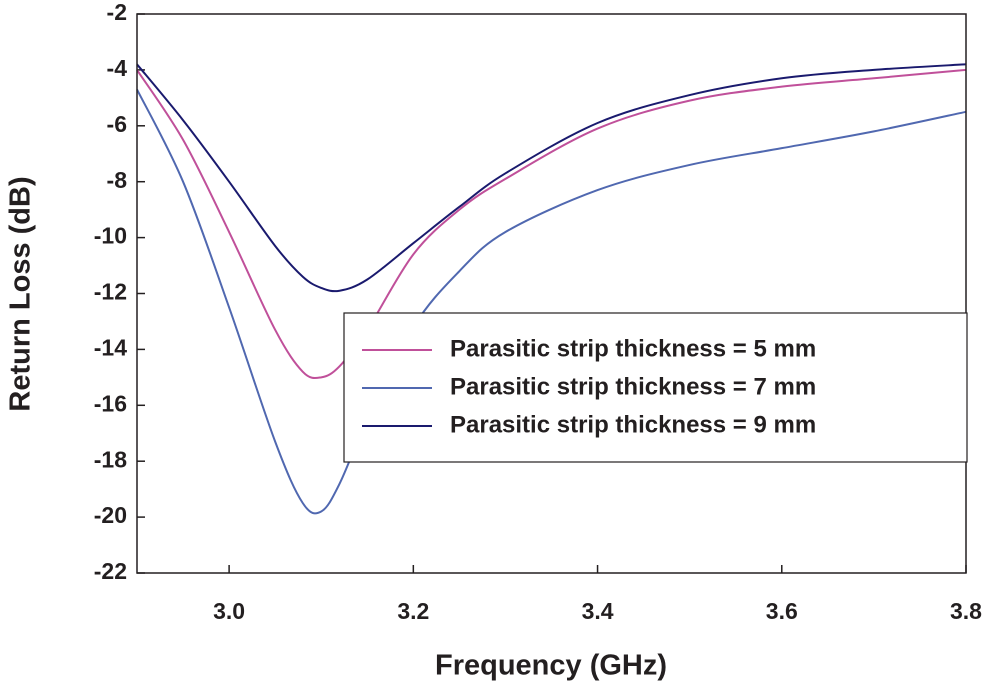 The width and height of the screenshot is (990, 693). I want to click on y-tick-label: -16, so click(110, 403).